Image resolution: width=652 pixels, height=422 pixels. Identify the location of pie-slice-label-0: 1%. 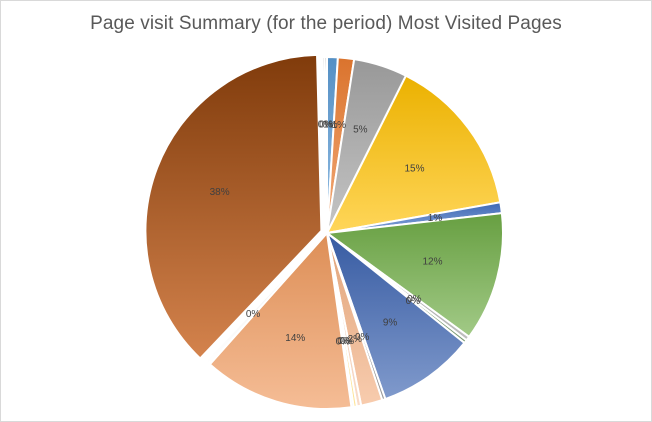
(330, 124).